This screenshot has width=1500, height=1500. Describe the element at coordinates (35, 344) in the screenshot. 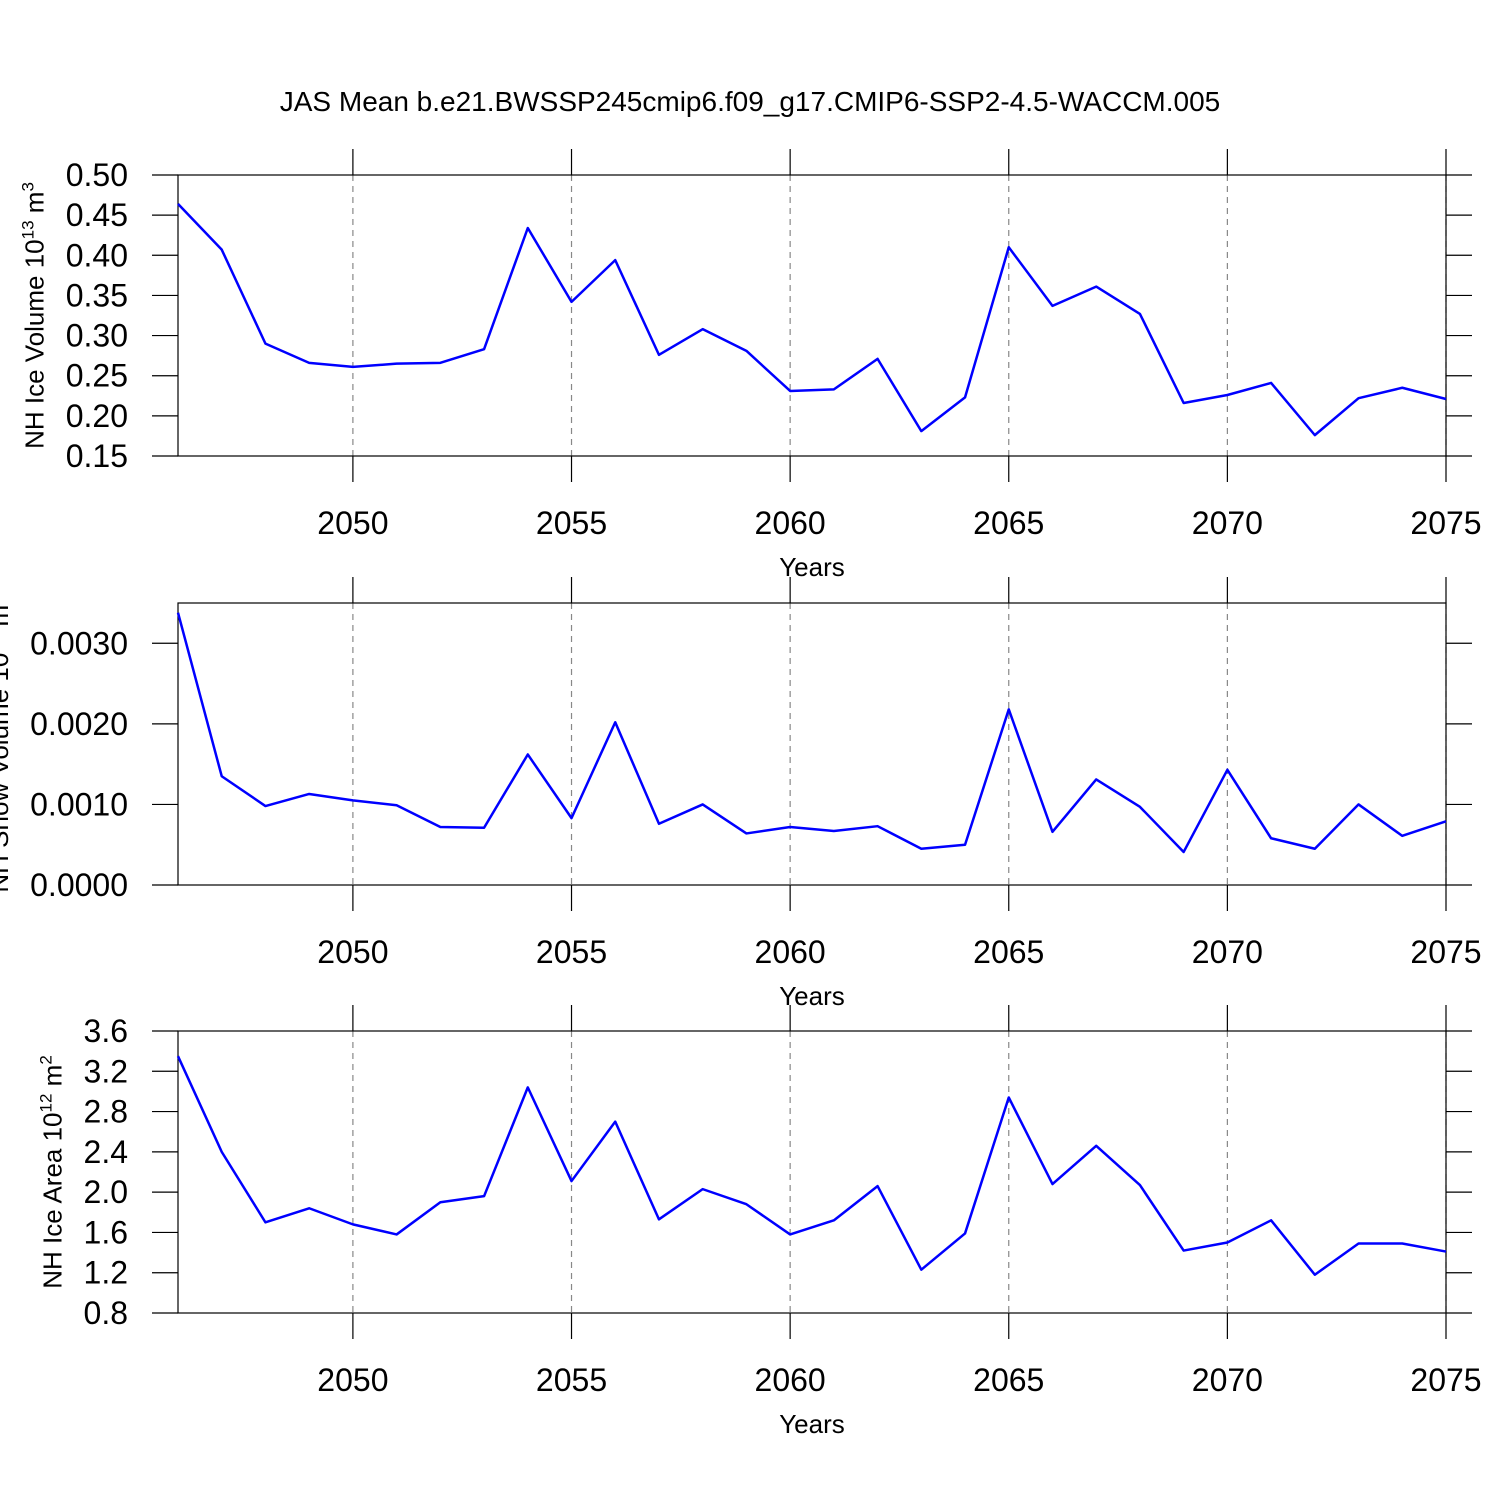

I see `y-axis-title-part: NH Ice Volume 10` at that location.